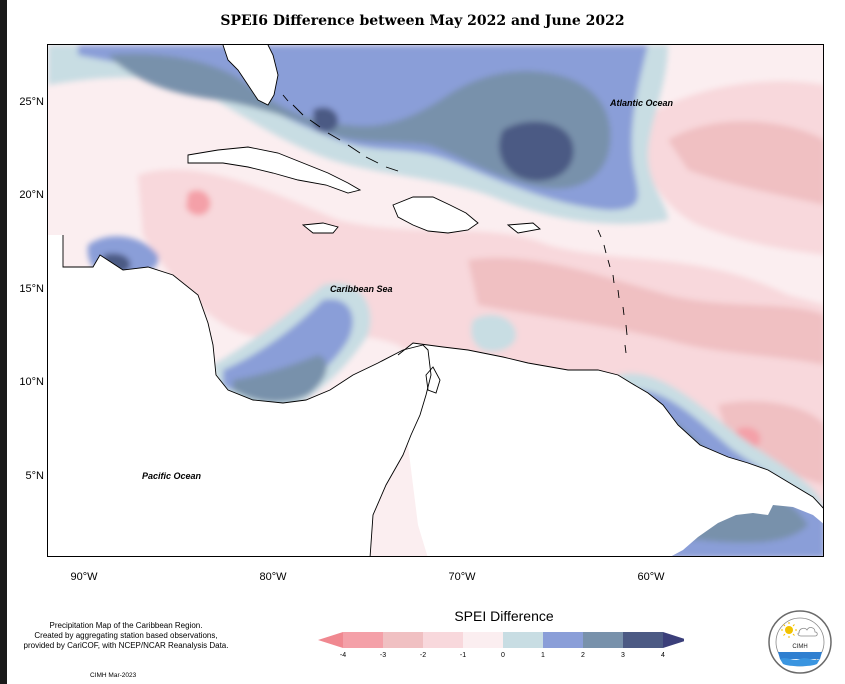 Image resolution: width=845 pixels, height=684 pixels. Describe the element at coordinates (536, 151) in the screenshot. I see `contour-pos3-atlantic` at that location.